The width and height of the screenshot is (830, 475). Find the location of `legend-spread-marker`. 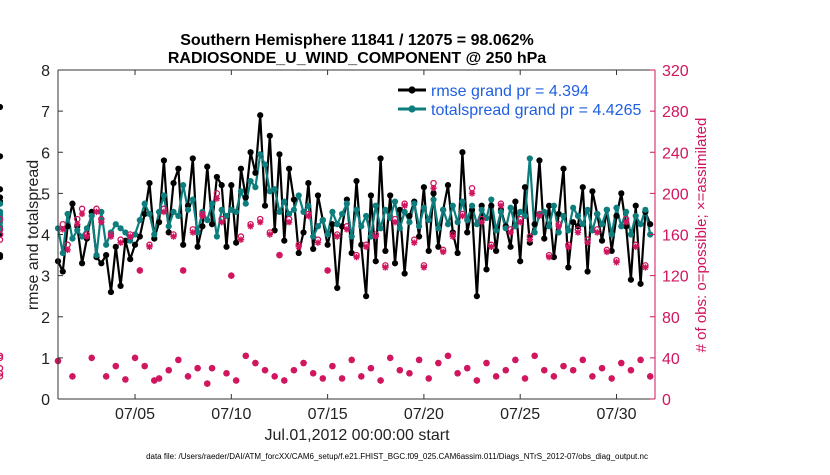

legend-spread-marker is located at coordinates (412, 109).